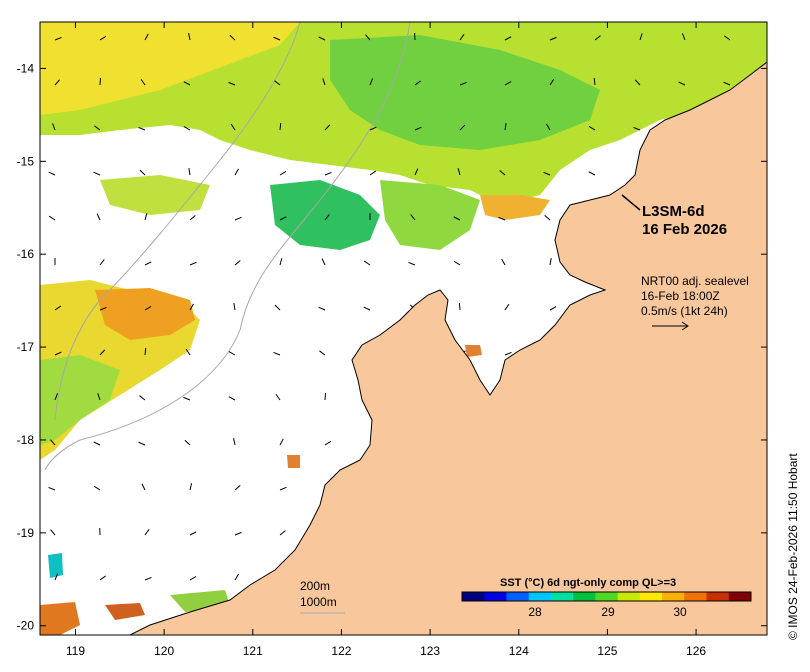 The image size is (810, 672). Describe the element at coordinates (75, 651) in the screenshot. I see `lon-tick-label: 119` at that location.